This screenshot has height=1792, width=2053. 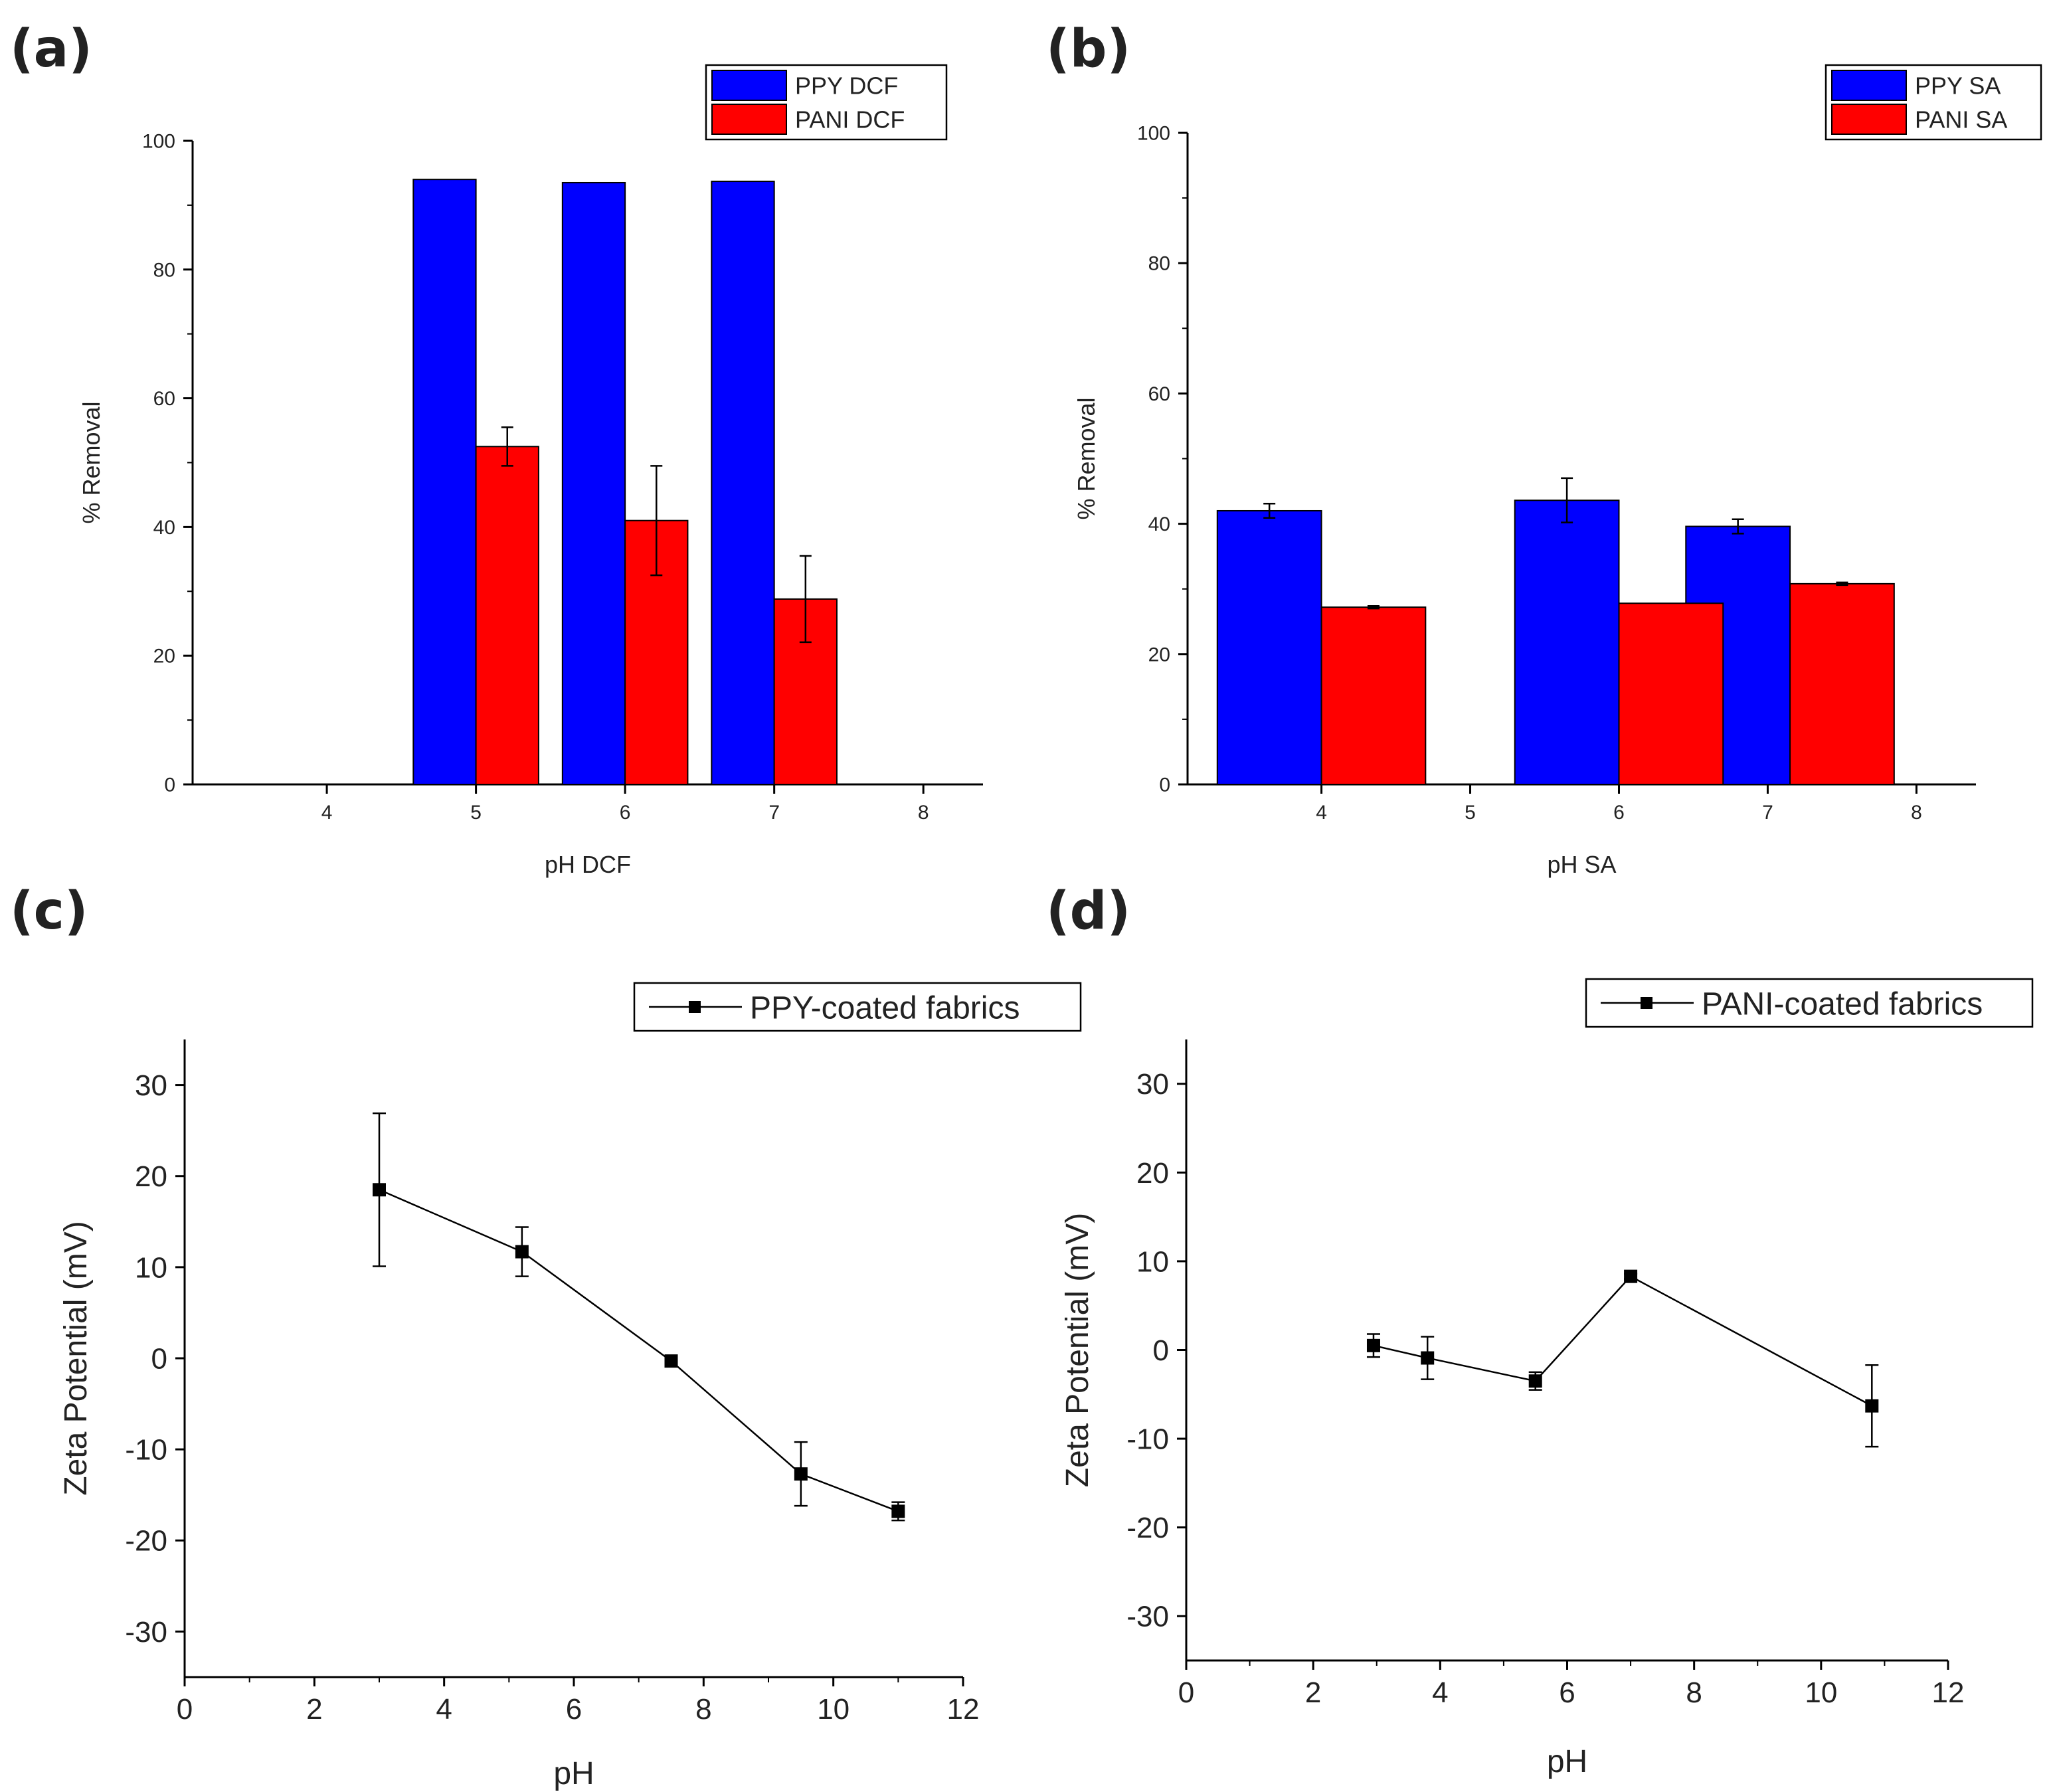 What do you see at coordinates (588, 864) in the screenshot?
I see `x-axis-title: pH DCF` at bounding box center [588, 864].